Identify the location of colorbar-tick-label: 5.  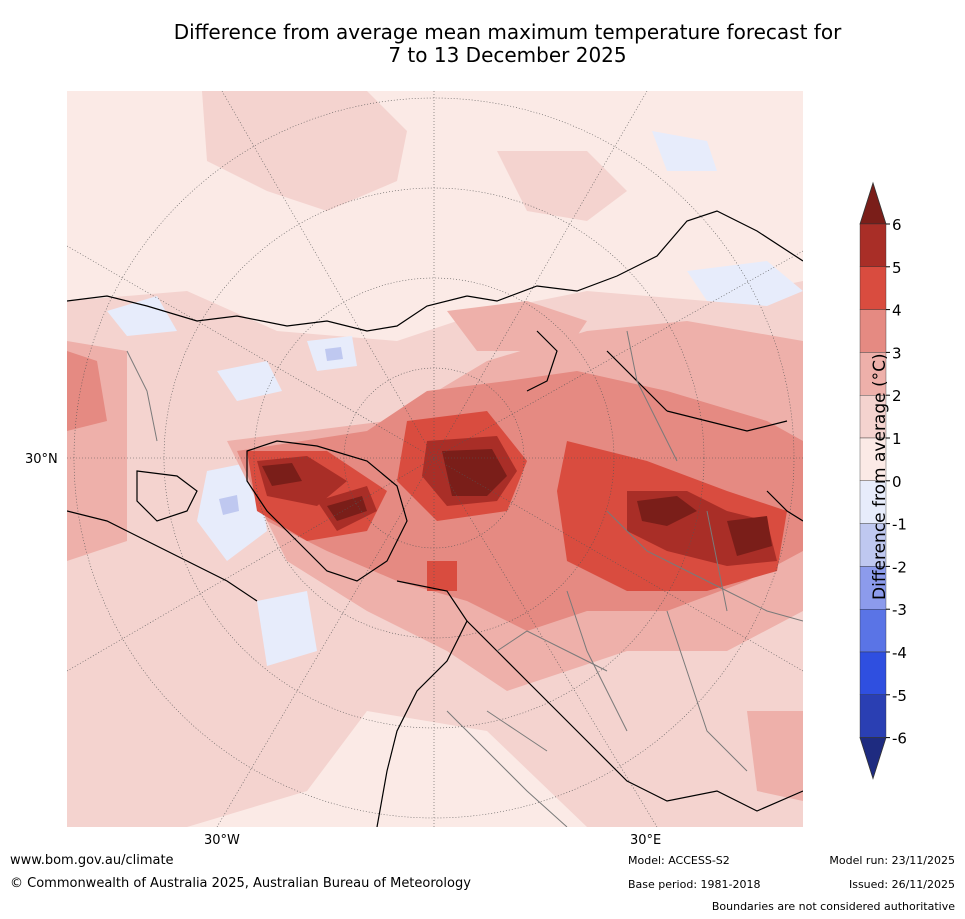
(897, 268).